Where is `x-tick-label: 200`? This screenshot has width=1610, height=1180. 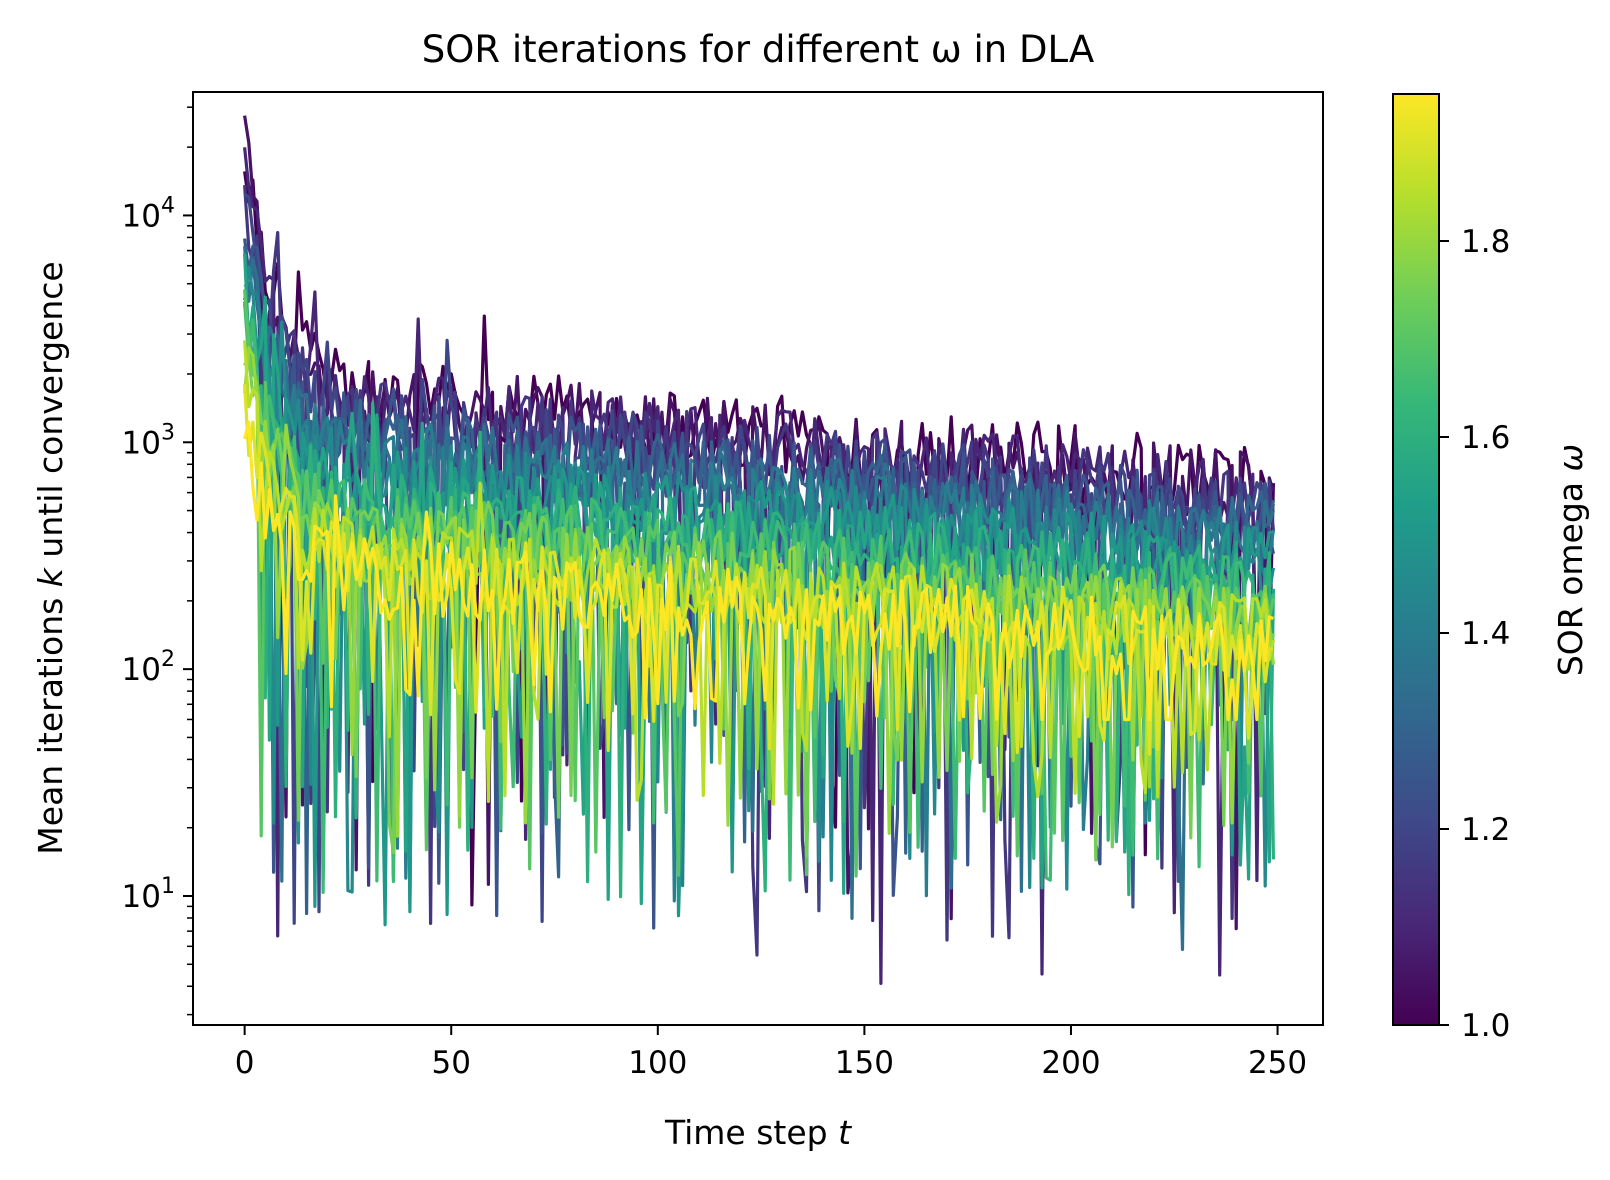
x-tick-label: 200 is located at coordinates (1070, 1063).